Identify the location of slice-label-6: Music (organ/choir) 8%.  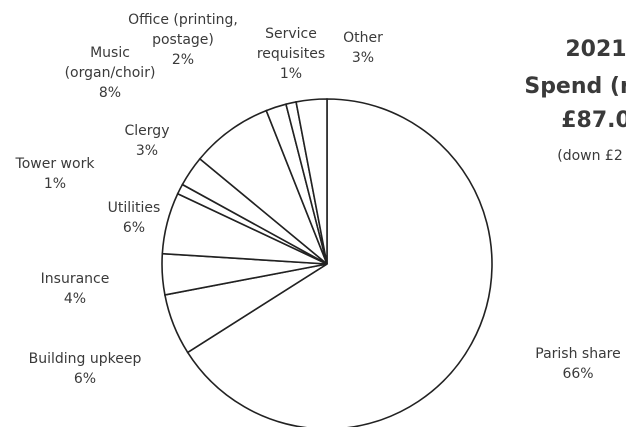
(110, 73).